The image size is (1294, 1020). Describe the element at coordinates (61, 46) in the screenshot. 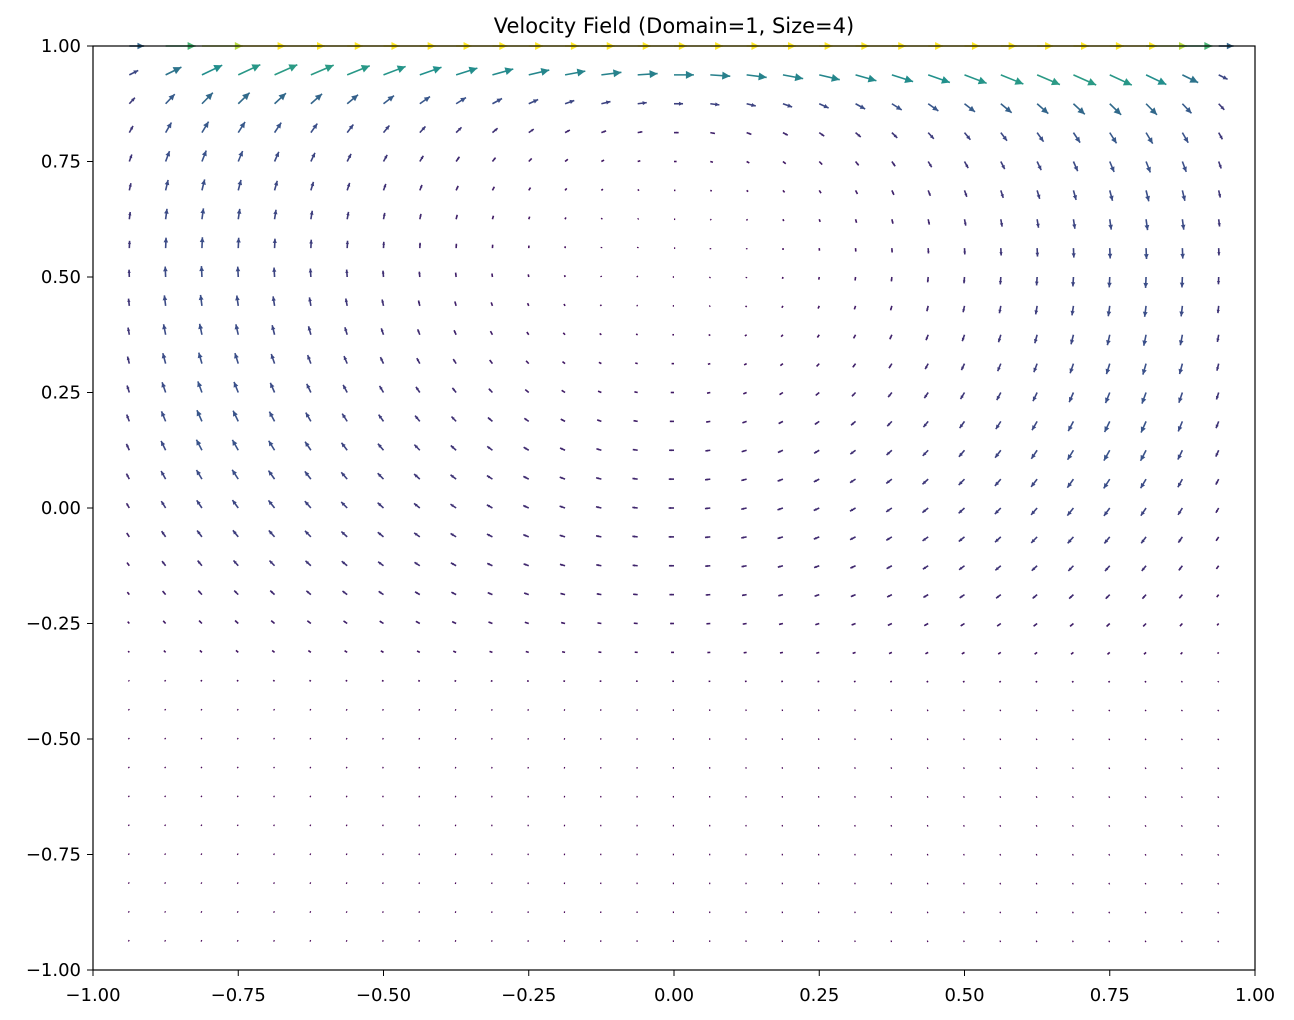

I see `y-tick-label: 1.00` at that location.